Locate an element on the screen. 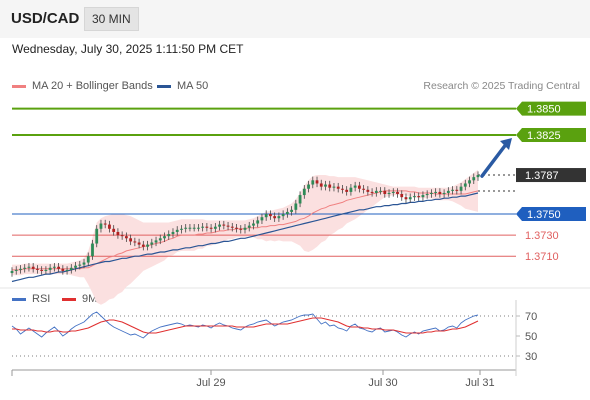  level-tag-1.3750 is located at coordinates (551, 214).